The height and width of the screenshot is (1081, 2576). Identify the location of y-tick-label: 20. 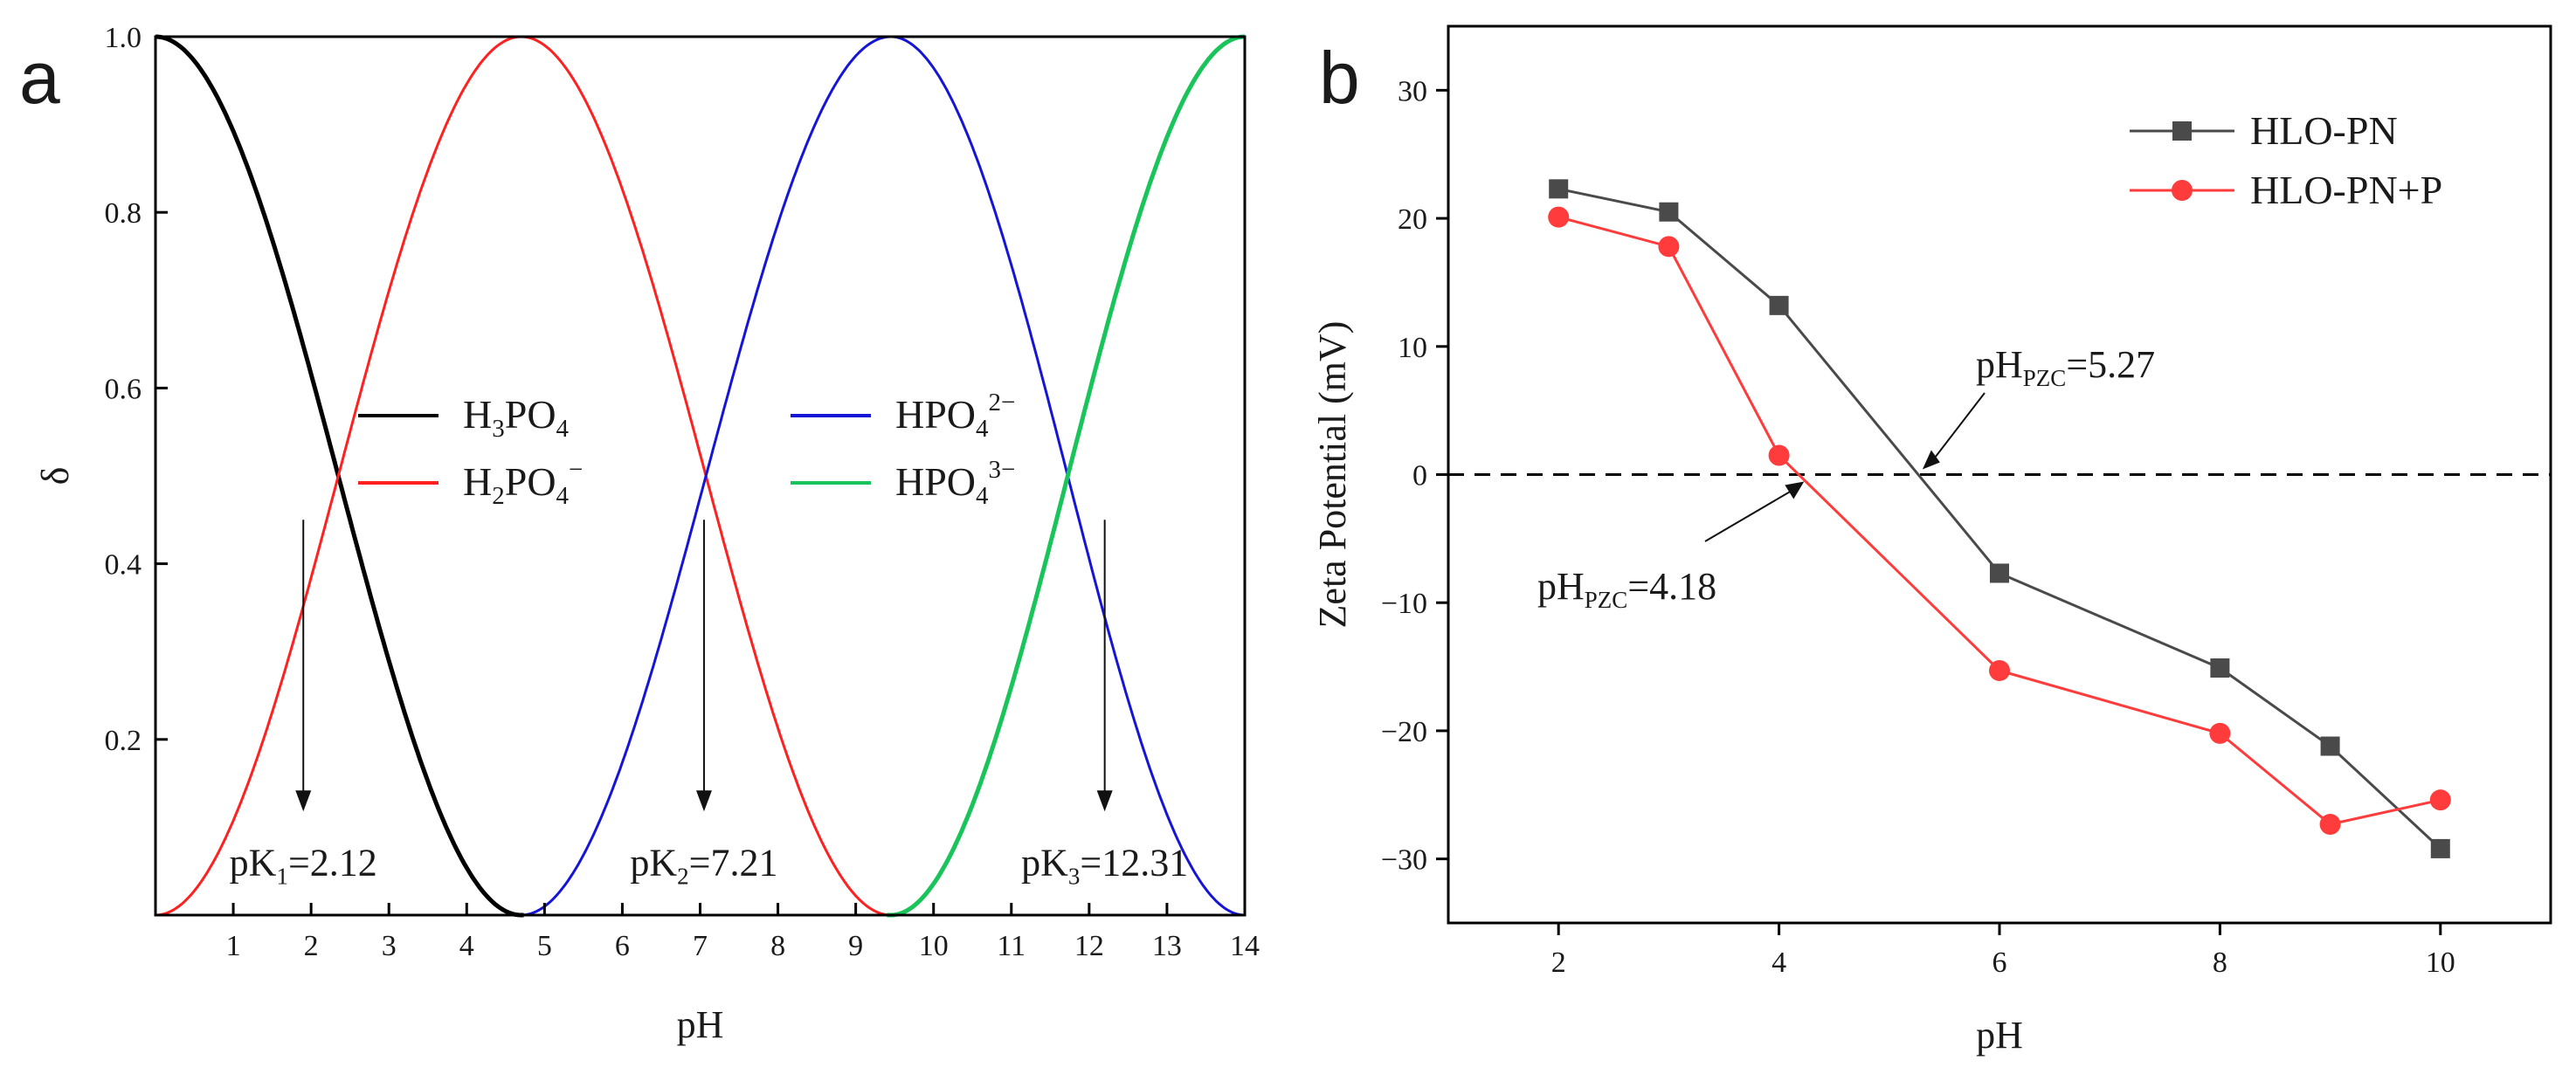
(1412, 219).